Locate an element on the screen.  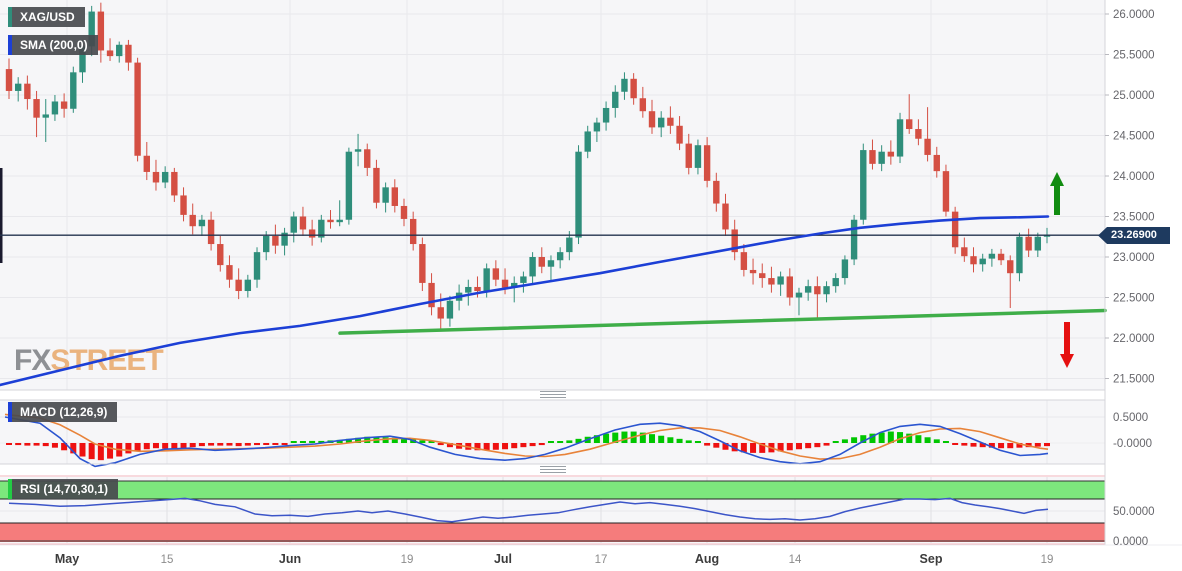
macd-panel is located at coordinates (527, 440).